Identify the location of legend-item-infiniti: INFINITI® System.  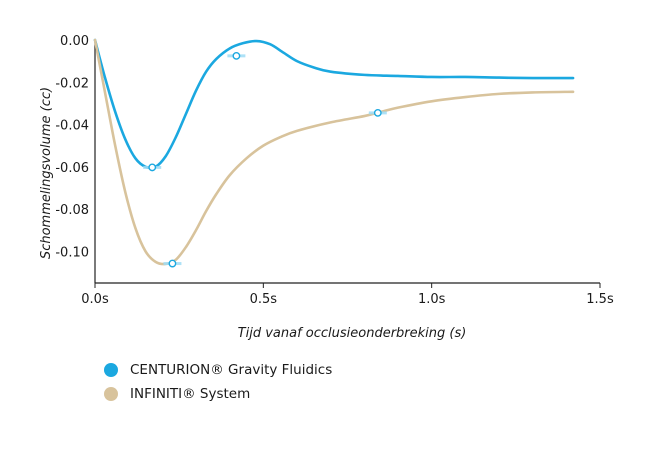
(218, 394).